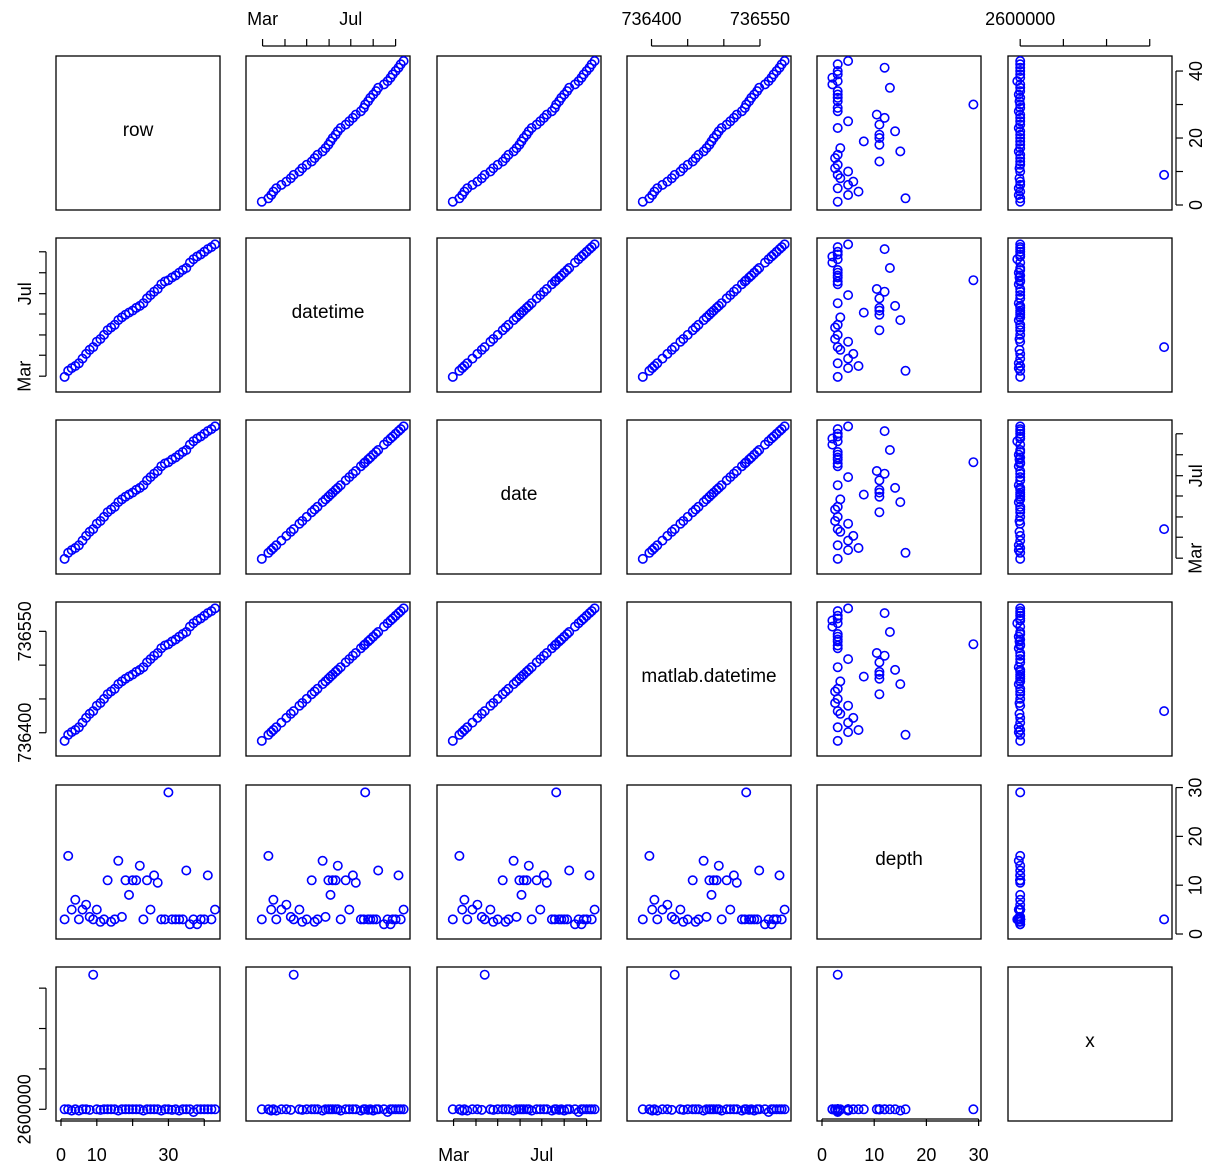 This screenshot has width=1219, height=1170. What do you see at coordinates (97, 1155) in the screenshot?
I see `tick-label: 10` at bounding box center [97, 1155].